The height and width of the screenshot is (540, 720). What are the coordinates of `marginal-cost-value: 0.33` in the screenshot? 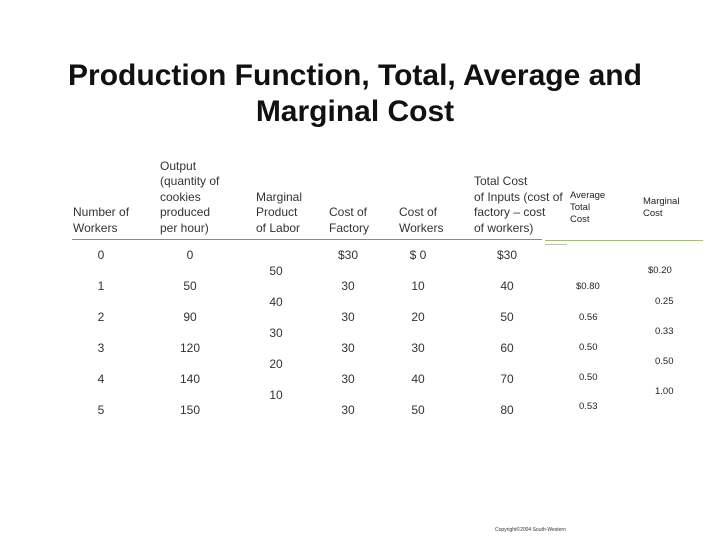 It's located at (664, 331).